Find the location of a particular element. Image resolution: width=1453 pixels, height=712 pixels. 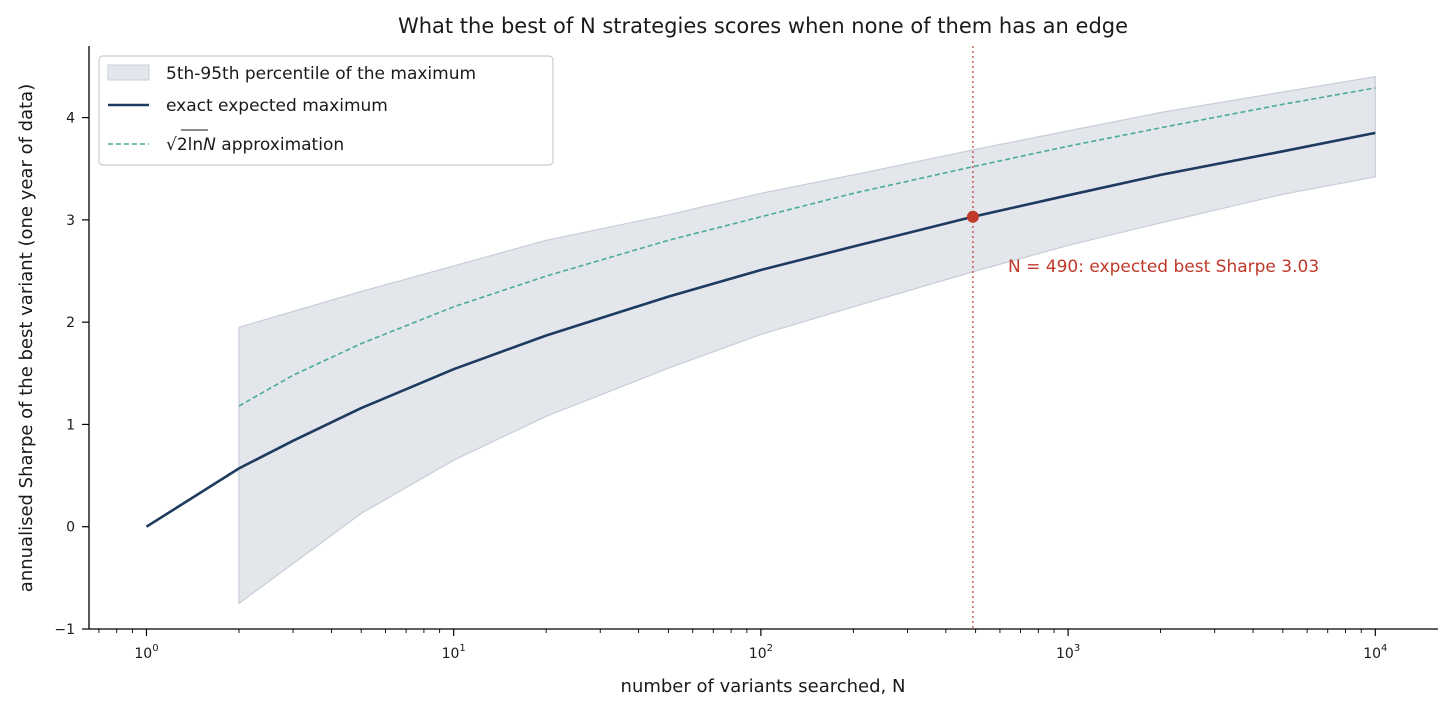

x-tick-label: 10² is located at coordinates (761, 652).